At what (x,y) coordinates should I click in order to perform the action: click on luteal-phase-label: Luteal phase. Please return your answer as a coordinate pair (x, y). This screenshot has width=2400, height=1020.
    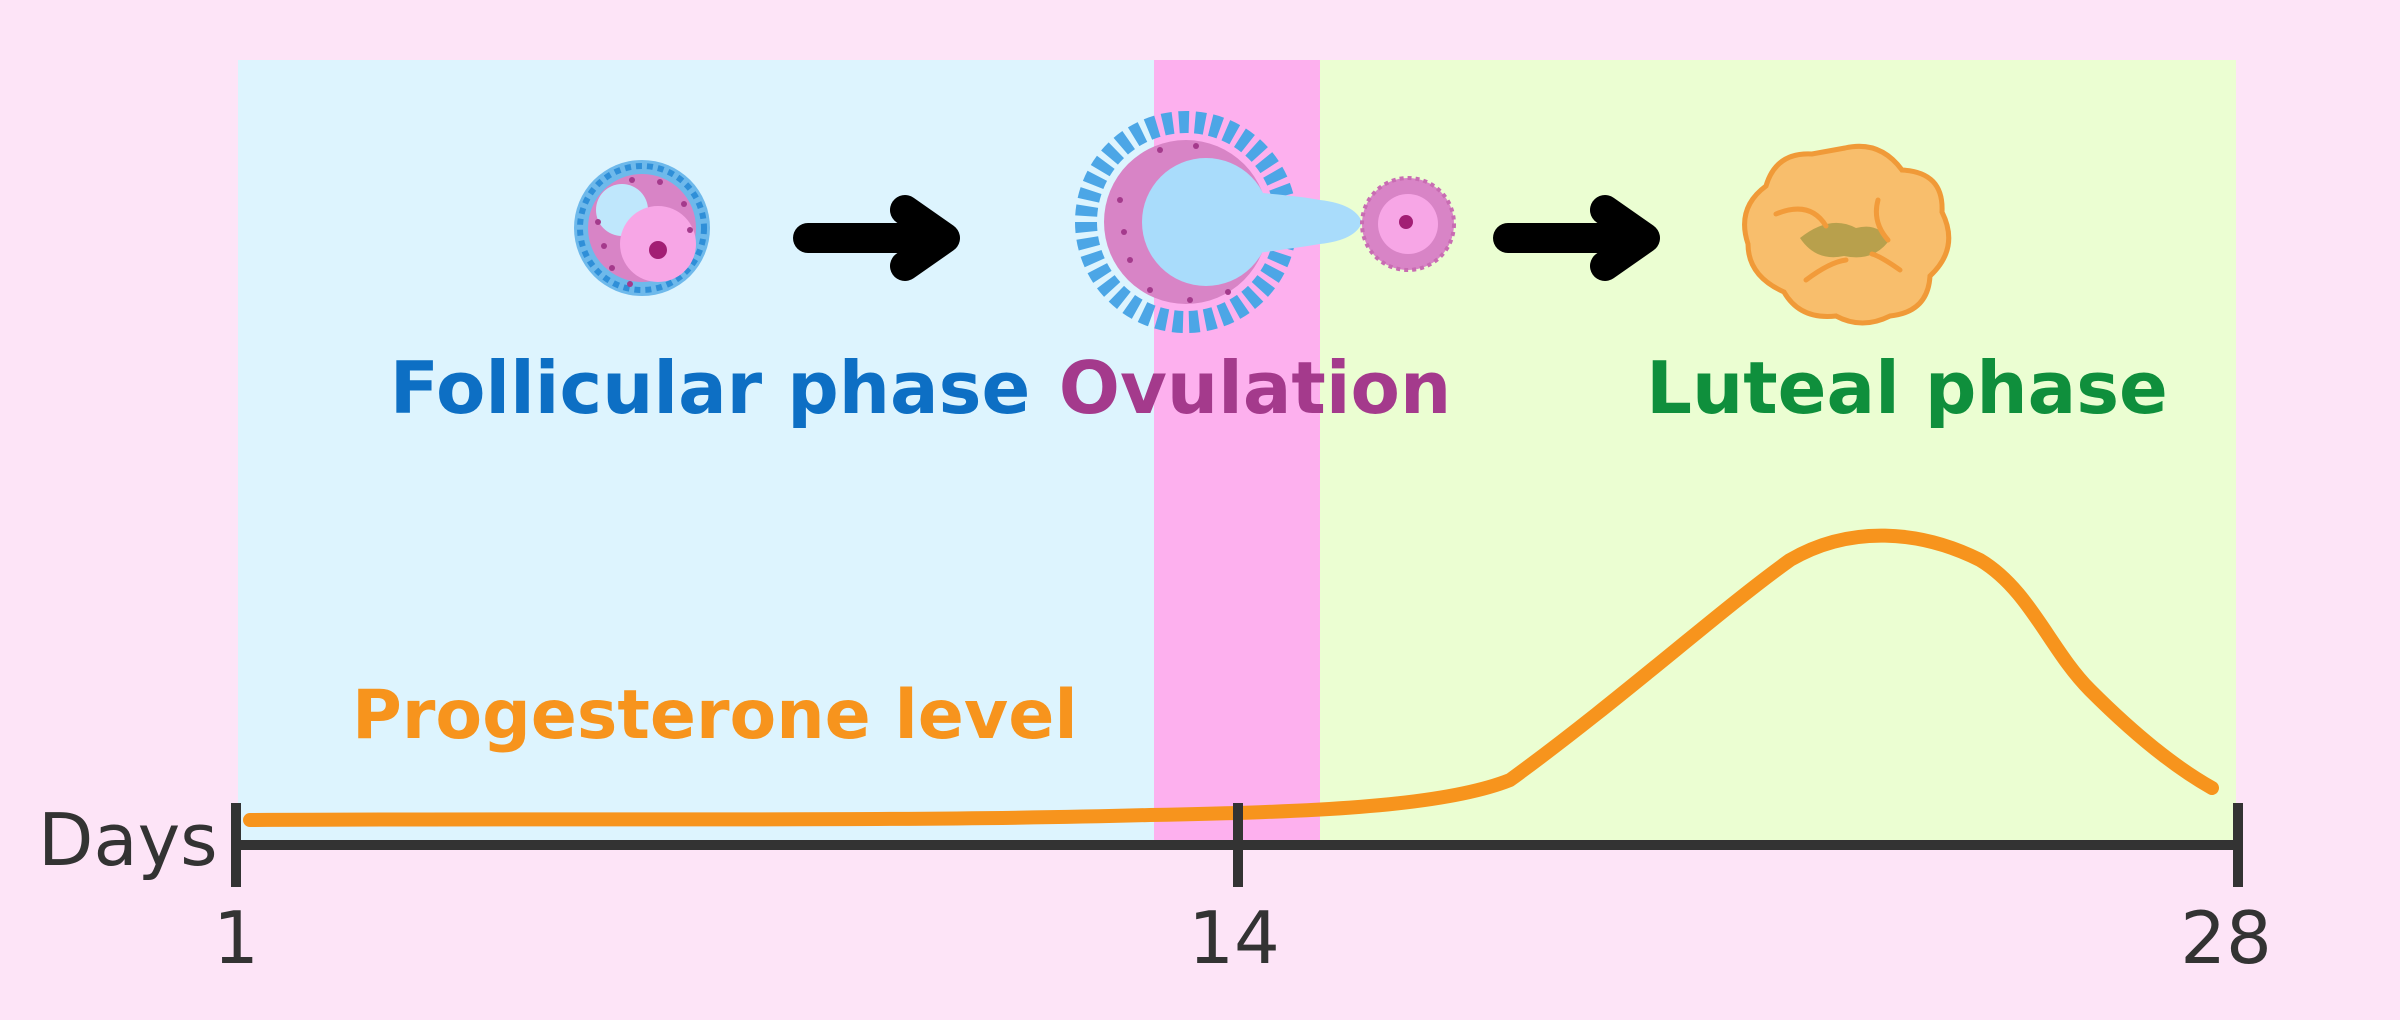
    Looking at the image, I should click on (1907, 388).